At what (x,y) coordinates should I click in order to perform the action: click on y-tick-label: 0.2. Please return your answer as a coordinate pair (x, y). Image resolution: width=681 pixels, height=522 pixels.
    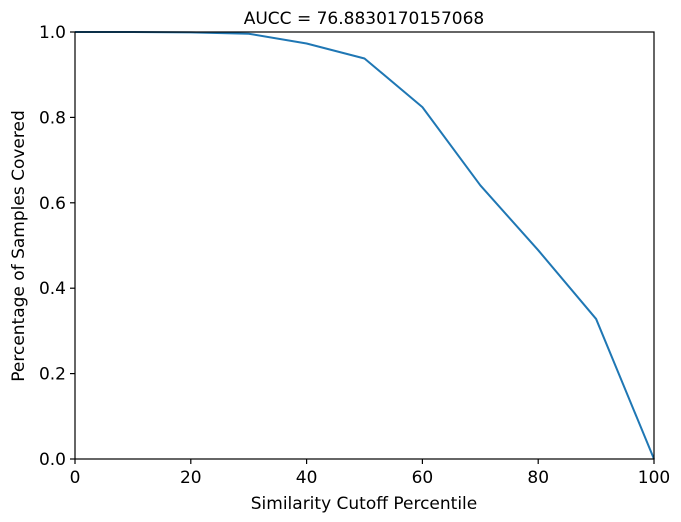
    Looking at the image, I should click on (52, 375).